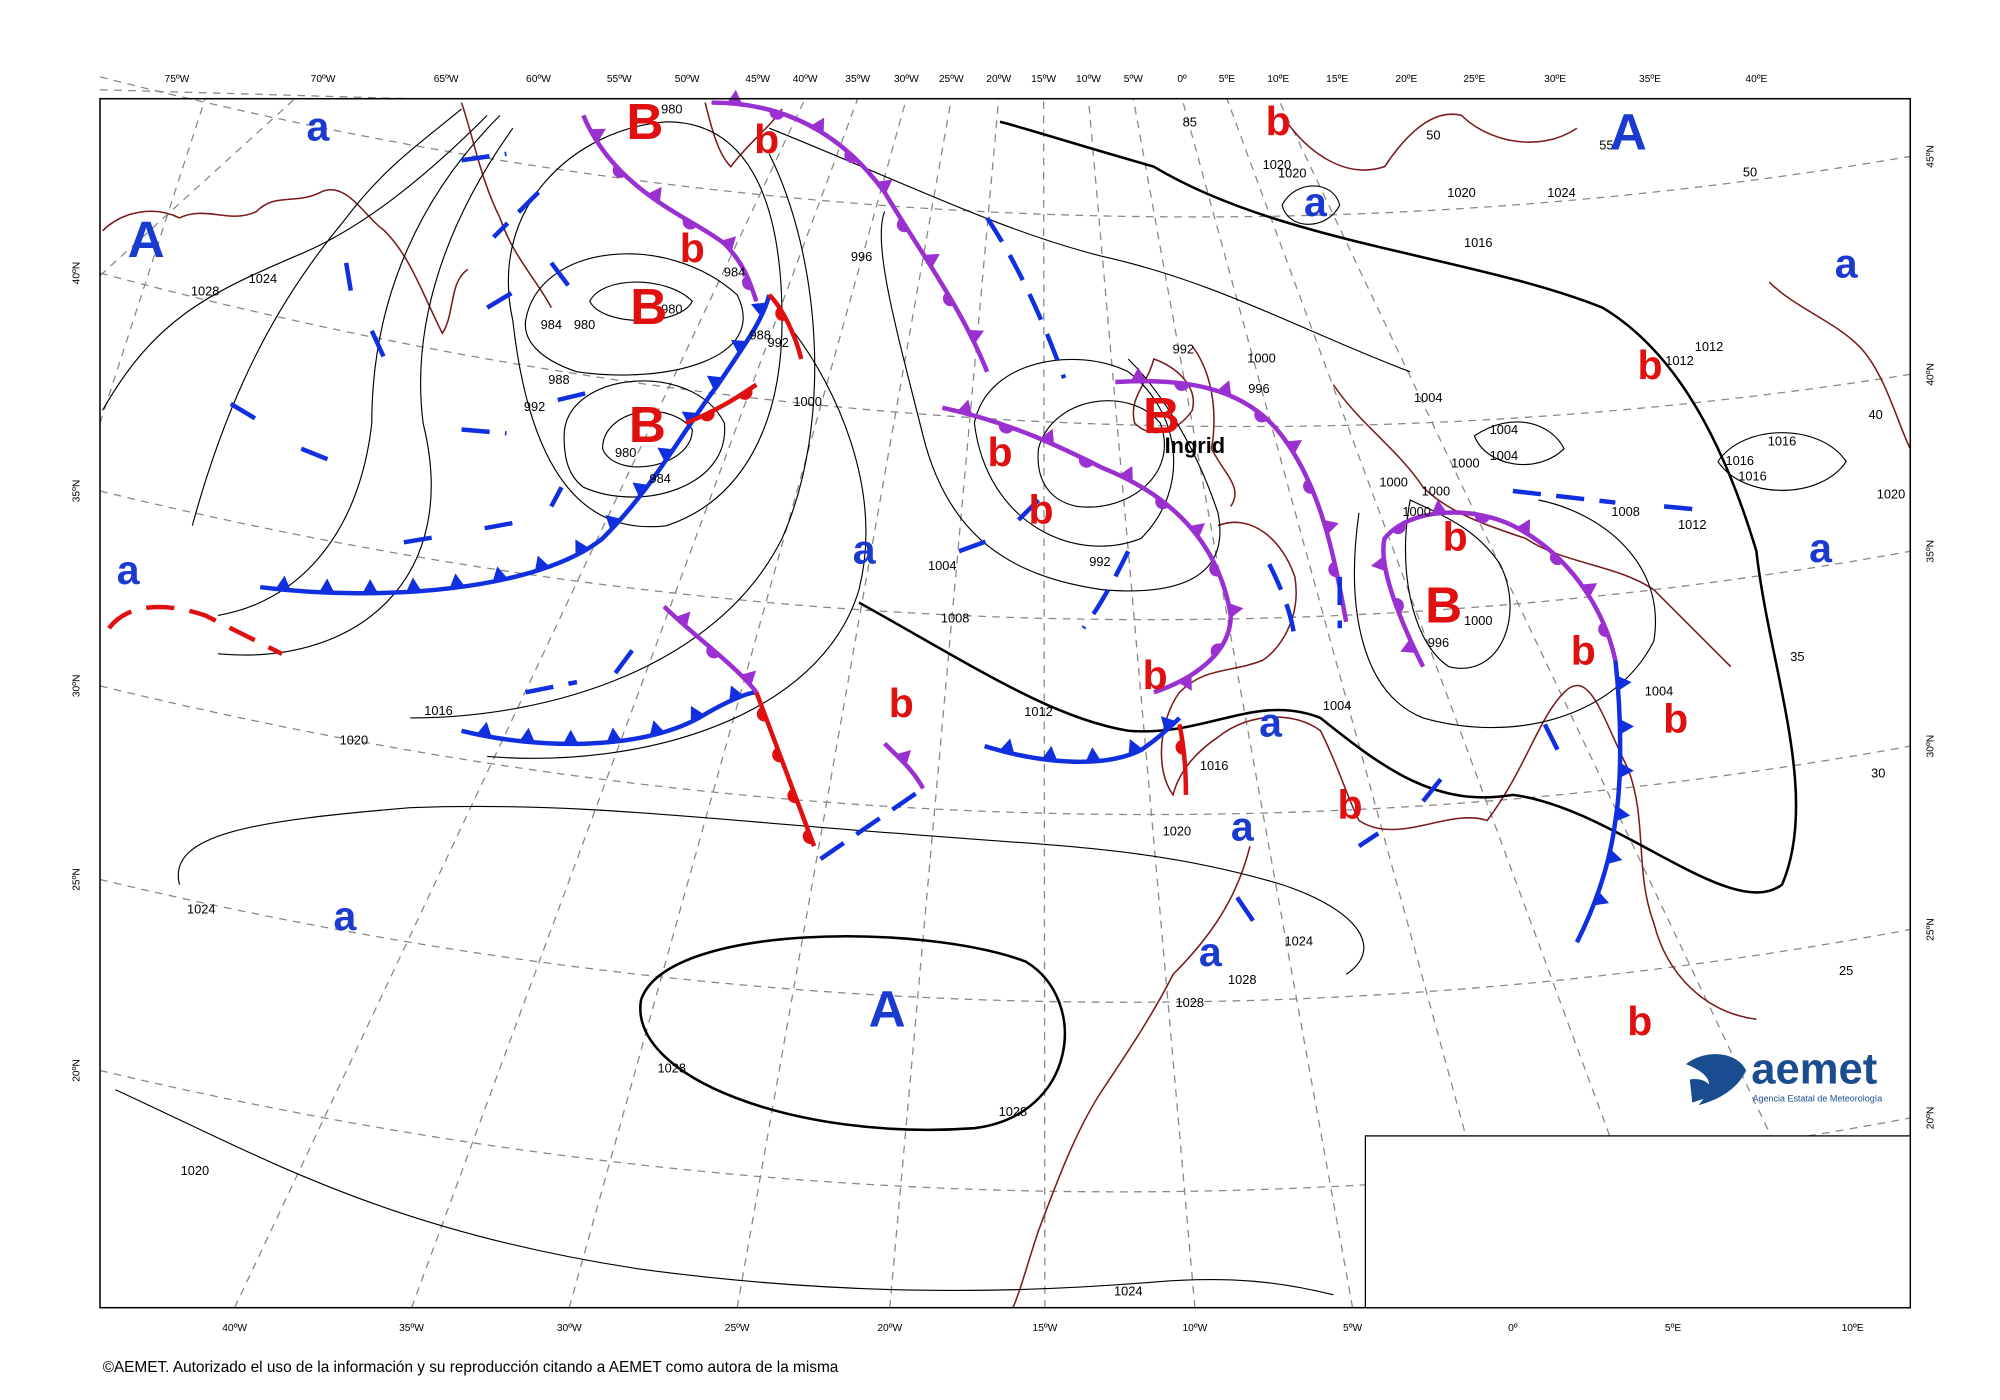 This screenshot has height=1400, width=2000. I want to click on longitude-label: 0º, so click(1513, 1328).